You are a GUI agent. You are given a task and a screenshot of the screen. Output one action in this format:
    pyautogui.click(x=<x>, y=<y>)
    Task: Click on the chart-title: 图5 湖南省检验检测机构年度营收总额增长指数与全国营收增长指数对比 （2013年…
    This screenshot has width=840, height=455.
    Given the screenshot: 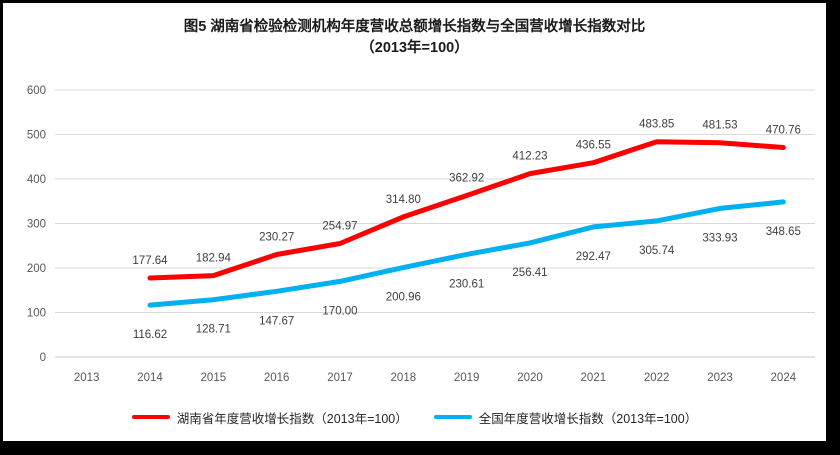 What is the action you would take?
    pyautogui.click(x=414, y=38)
    